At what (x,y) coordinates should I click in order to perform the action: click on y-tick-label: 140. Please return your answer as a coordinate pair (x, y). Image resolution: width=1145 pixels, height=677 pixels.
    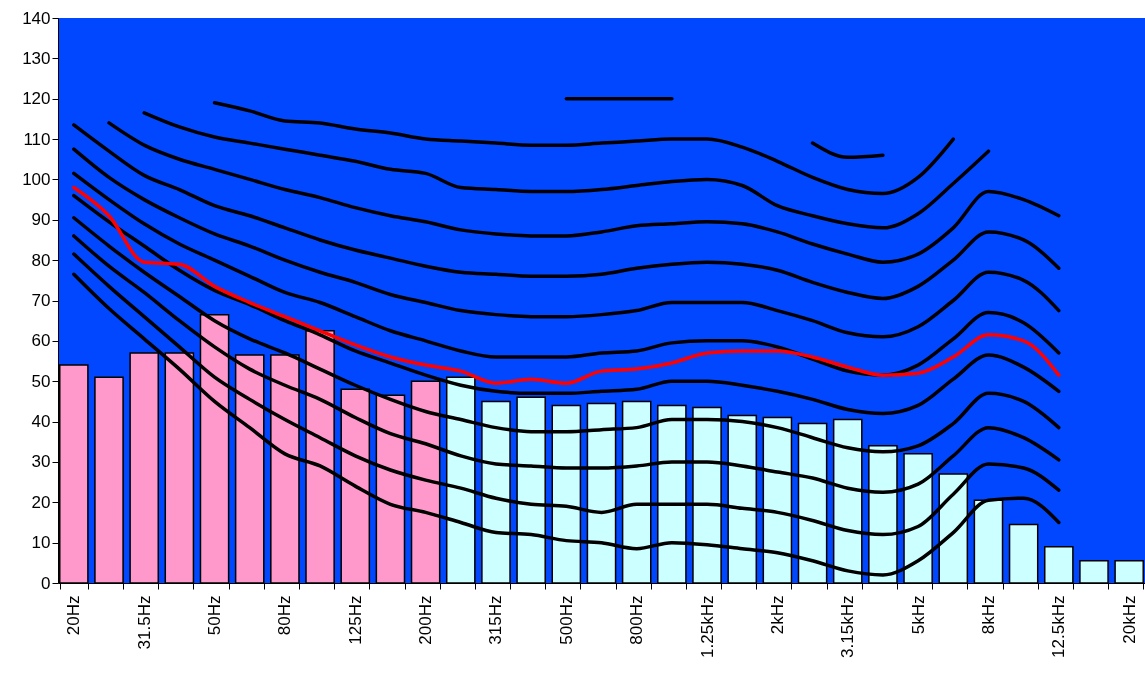
    Looking at the image, I should click on (36, 18).